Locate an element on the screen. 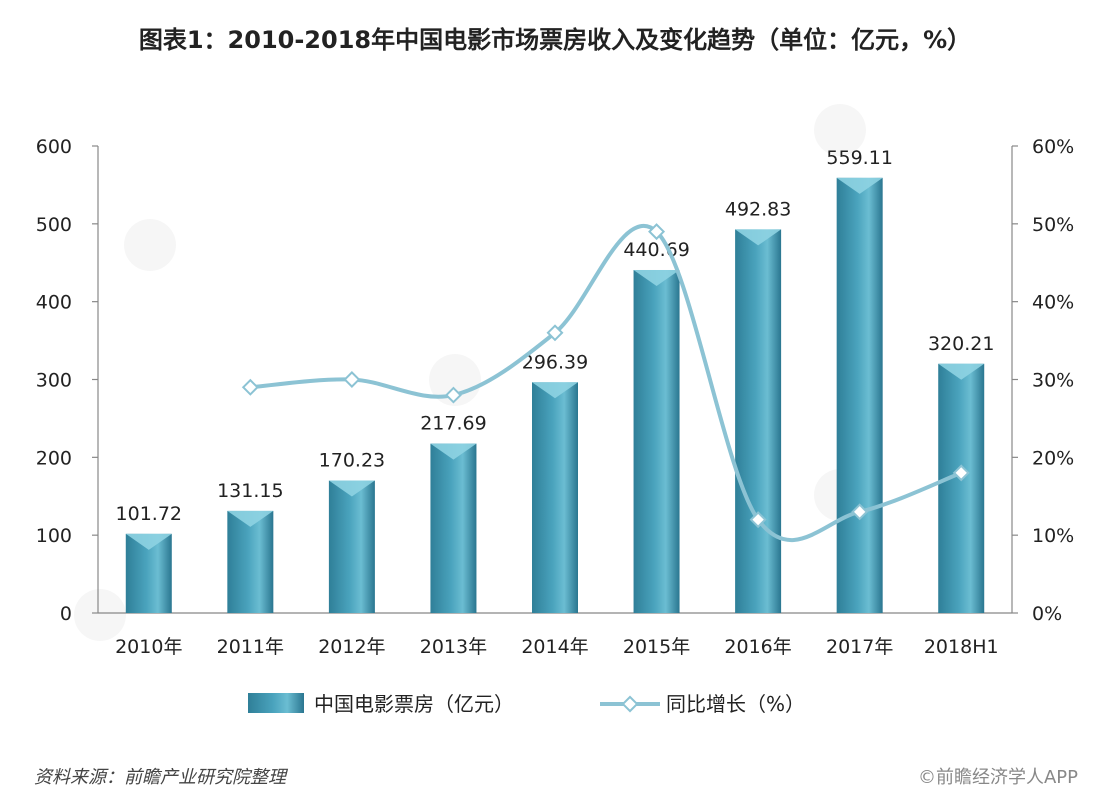 This screenshot has height=800, width=1110. x-tick-label: 2017年 is located at coordinates (859, 647).